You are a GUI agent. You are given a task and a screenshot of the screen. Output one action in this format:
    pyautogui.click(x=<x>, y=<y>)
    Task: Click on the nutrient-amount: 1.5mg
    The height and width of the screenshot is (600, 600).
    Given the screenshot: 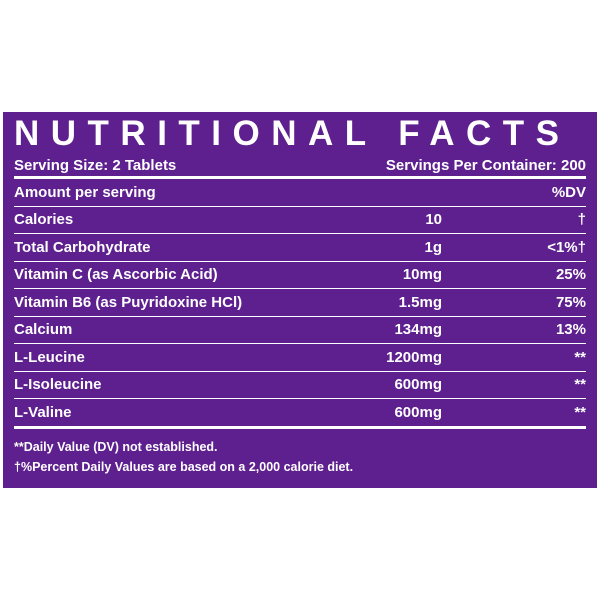 What is the action you would take?
    pyautogui.click(x=420, y=302)
    